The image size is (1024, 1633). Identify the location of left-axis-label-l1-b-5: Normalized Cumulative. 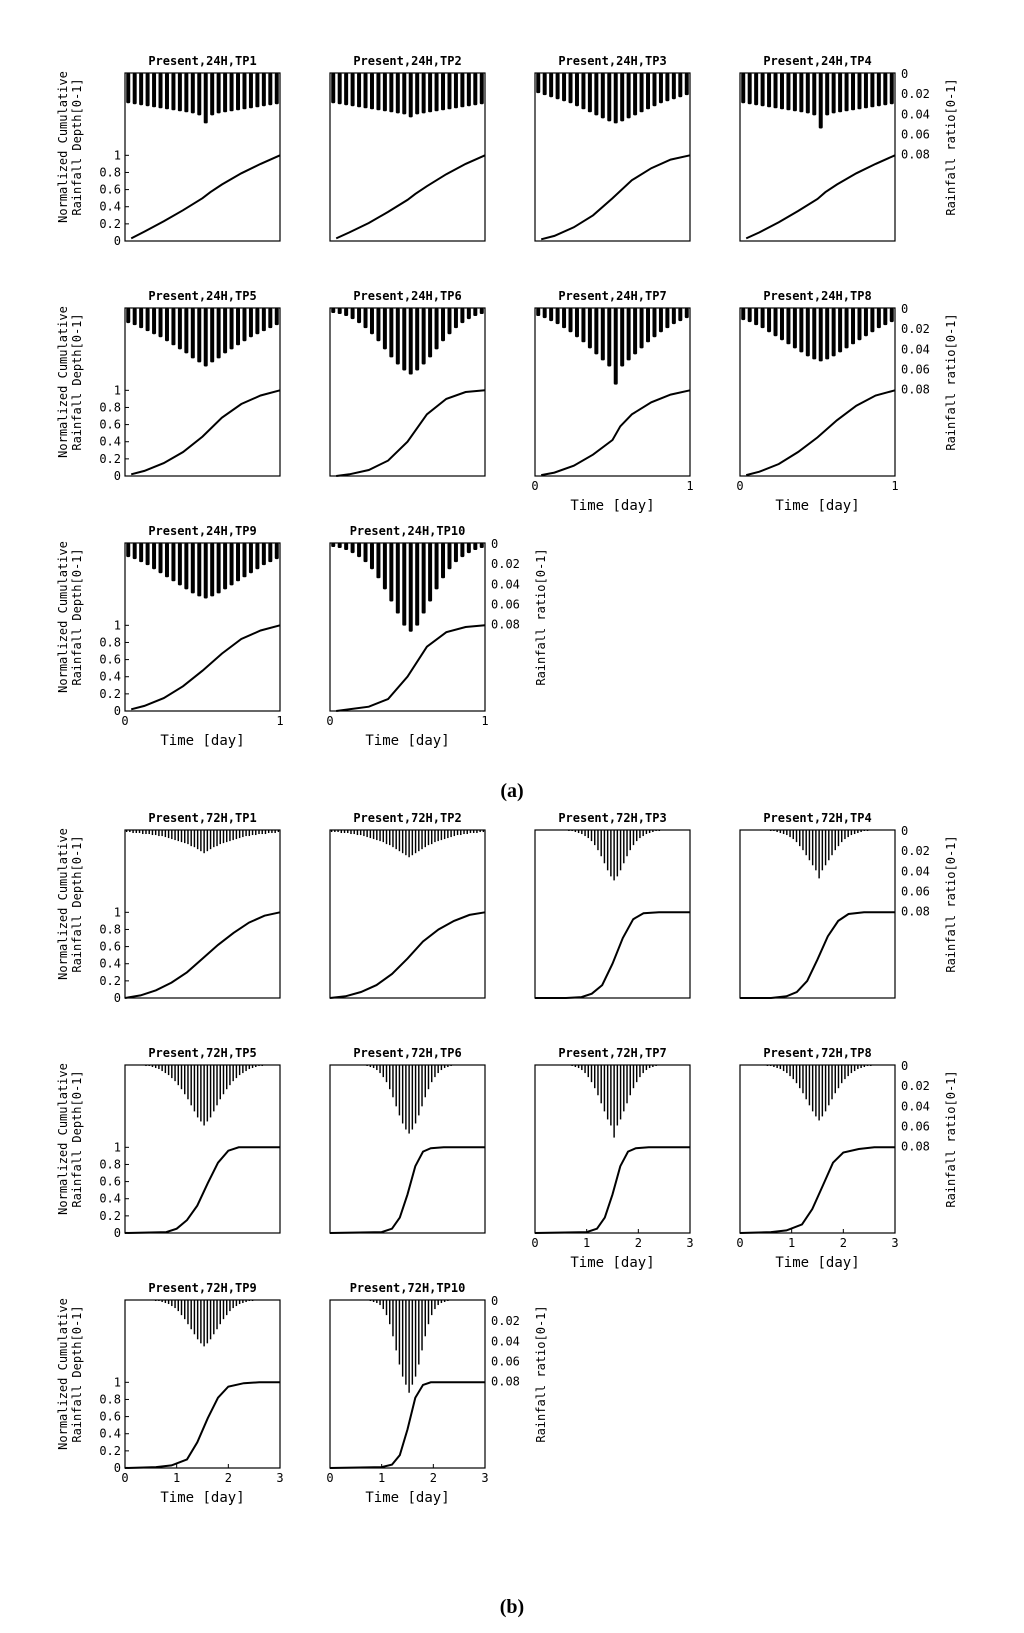
(63, 1139).